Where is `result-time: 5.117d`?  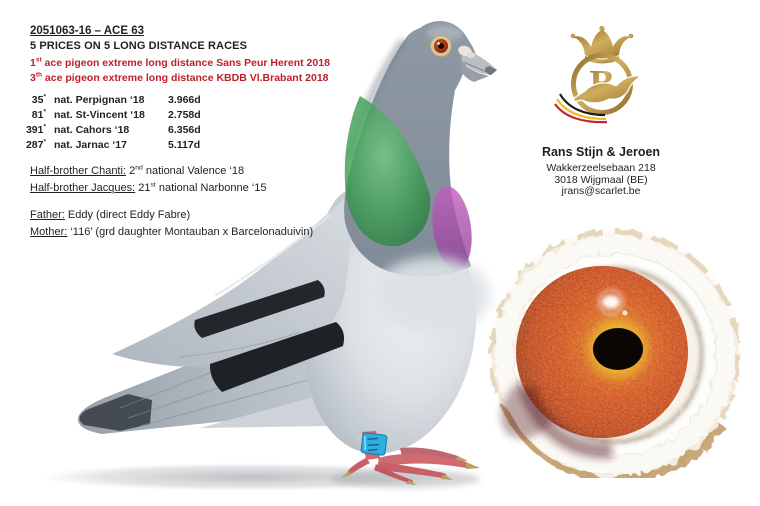
result-time: 5.117d is located at coordinates (184, 145).